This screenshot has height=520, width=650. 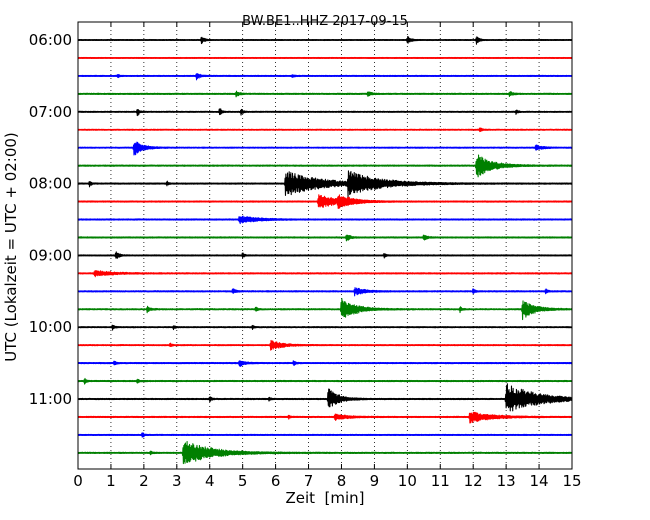 What do you see at coordinates (571, 481) in the screenshot?
I see `x-tick-label: 15` at bounding box center [571, 481].